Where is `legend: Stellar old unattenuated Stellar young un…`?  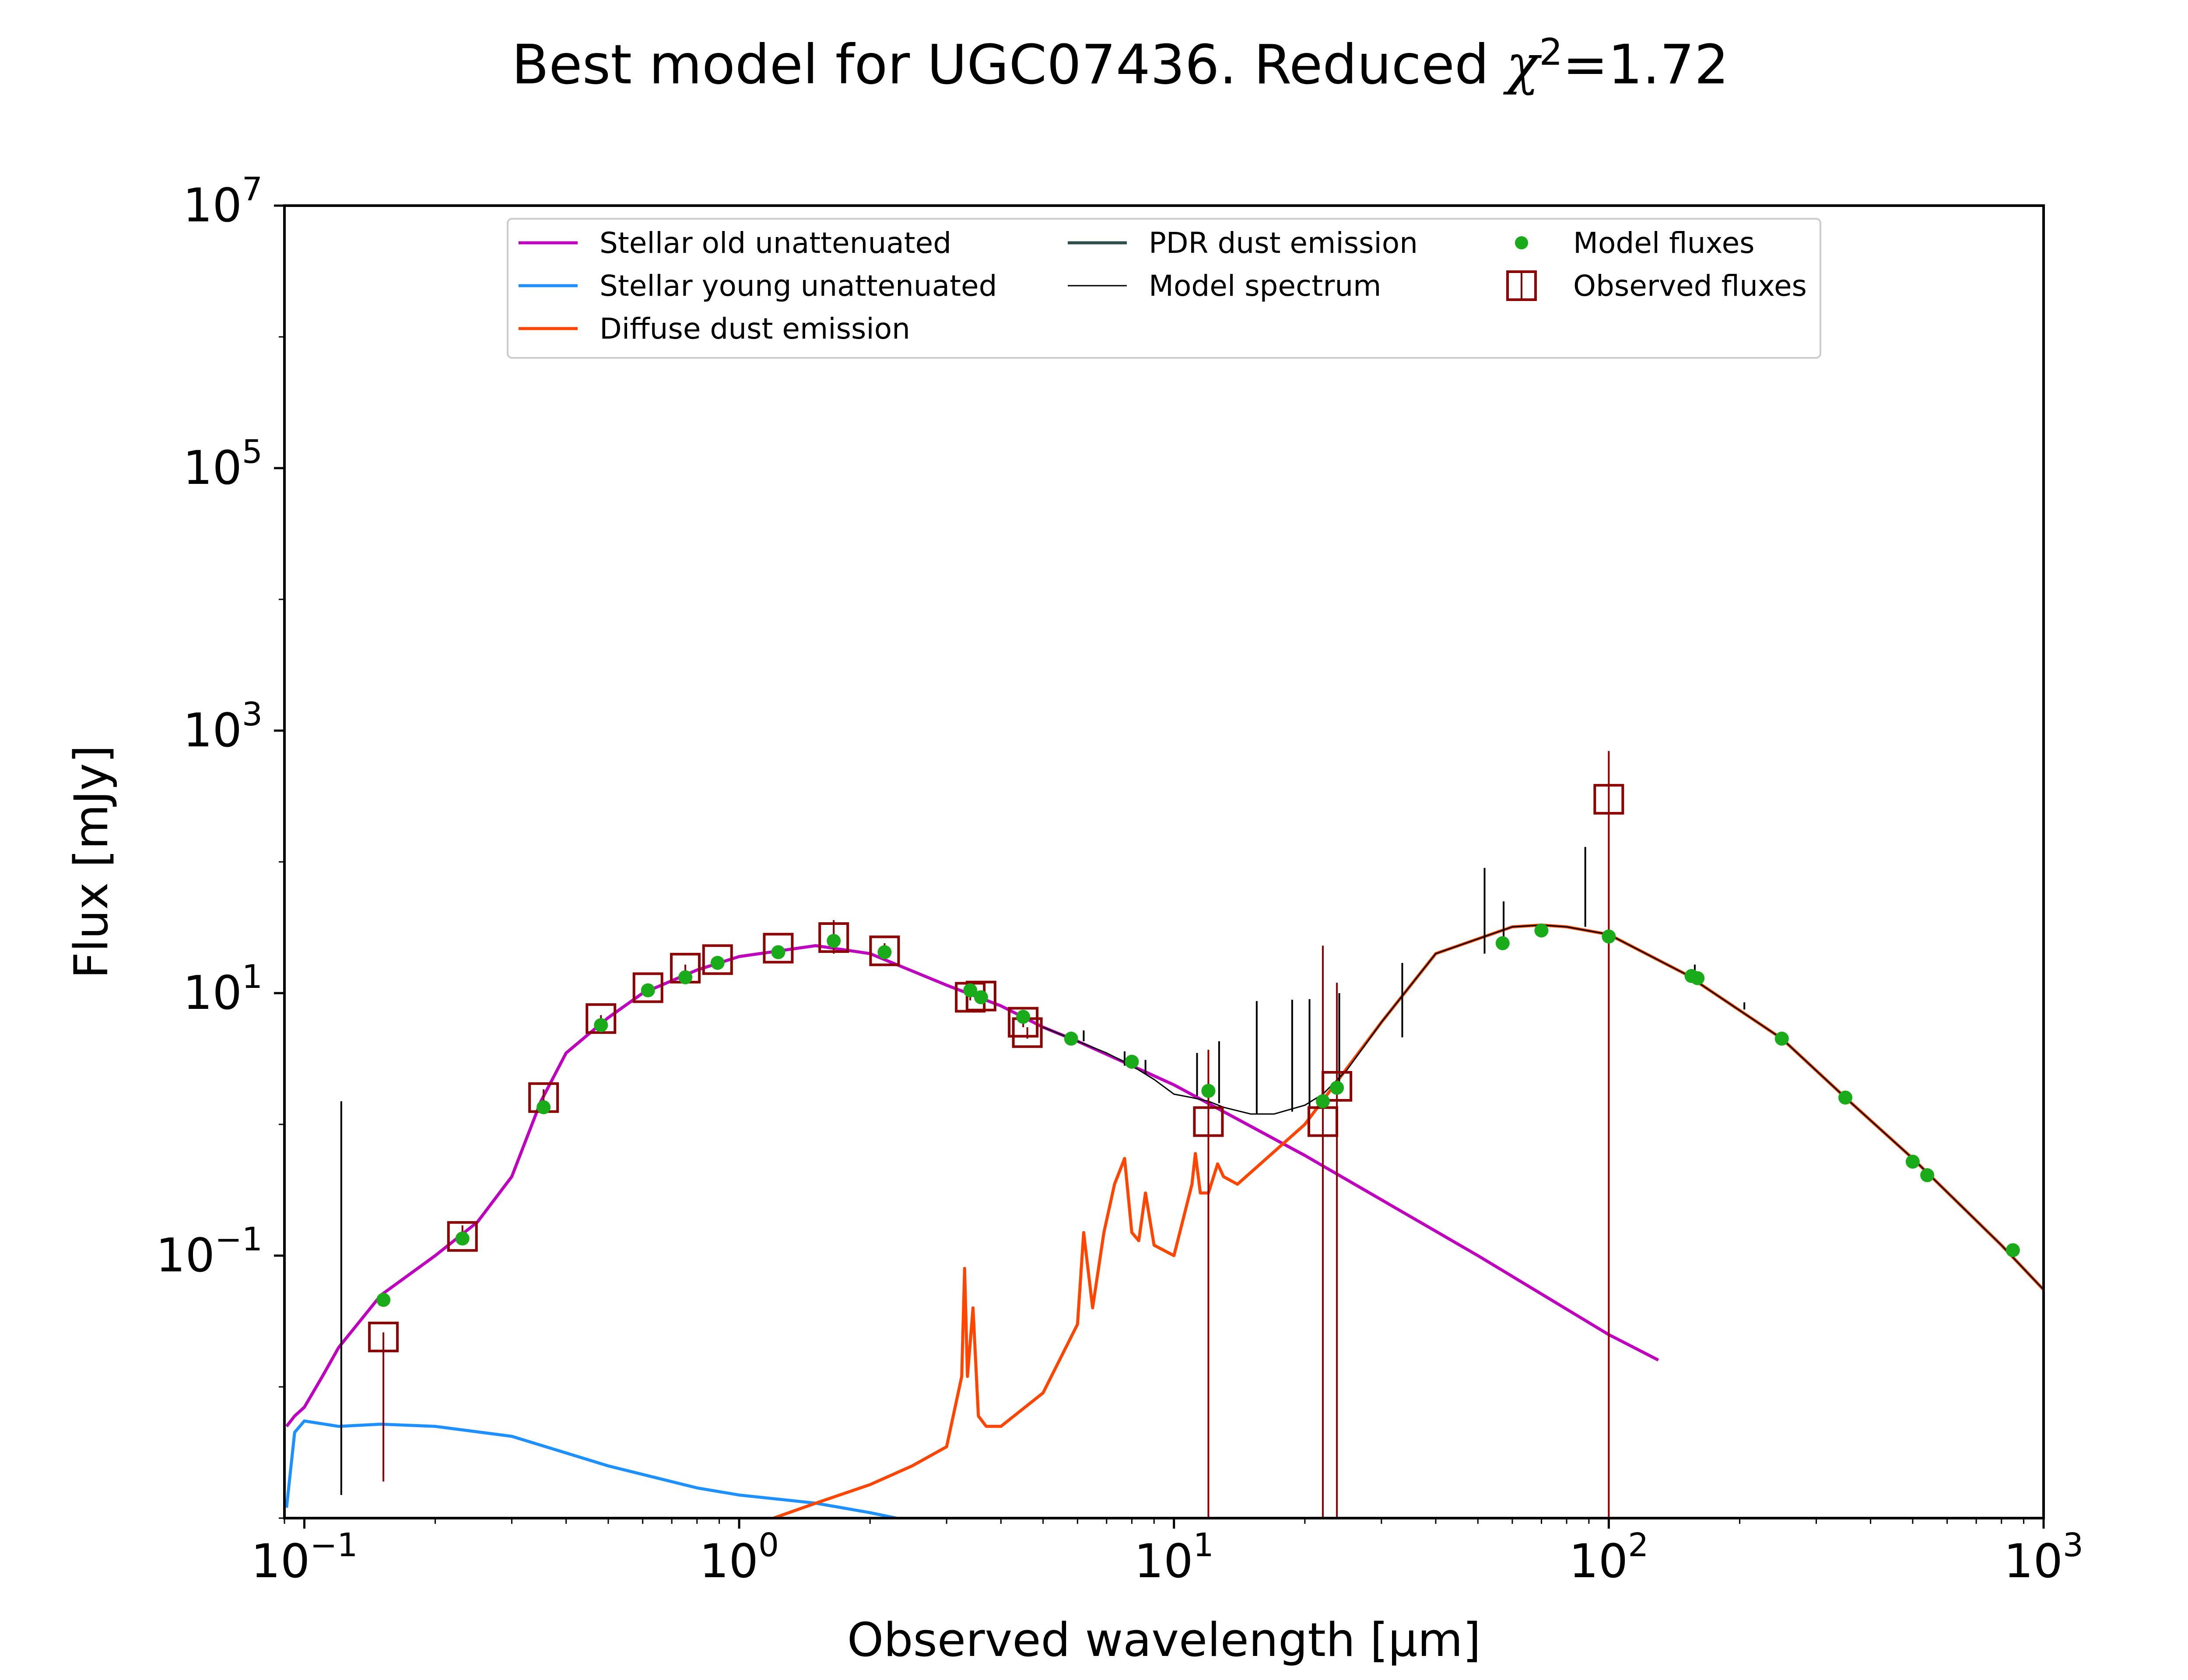
legend: Stellar old unattenuated Stellar young un… is located at coordinates (1164, 288).